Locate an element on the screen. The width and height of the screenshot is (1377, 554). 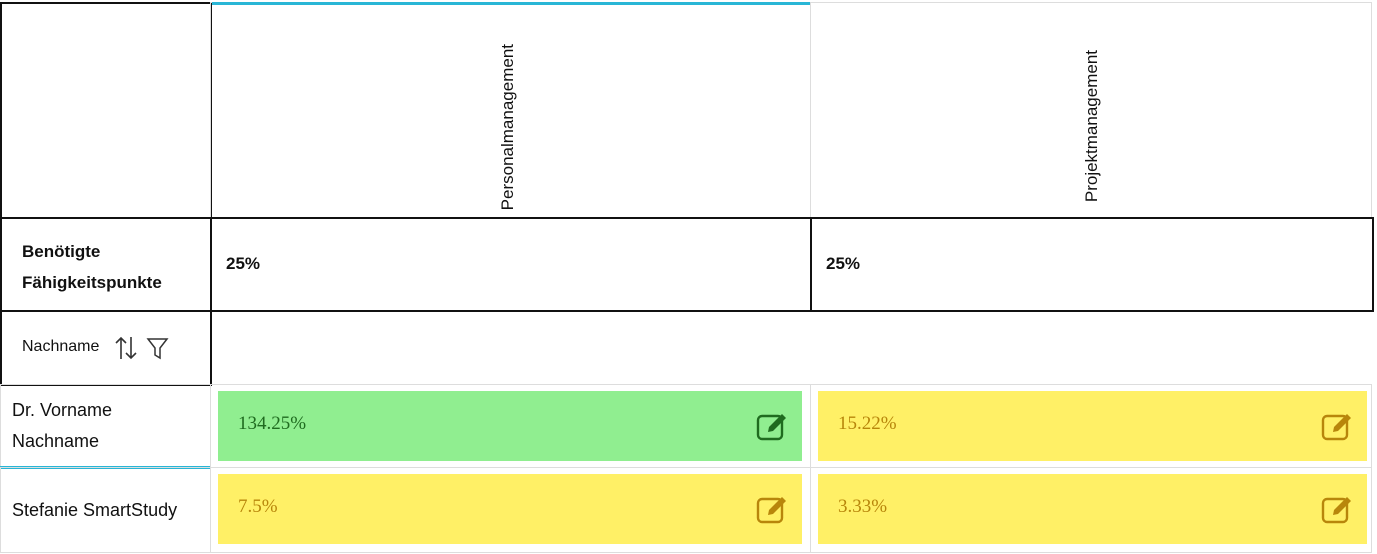
row-name: Dr. Vorname Nachname is located at coordinates (107, 426).